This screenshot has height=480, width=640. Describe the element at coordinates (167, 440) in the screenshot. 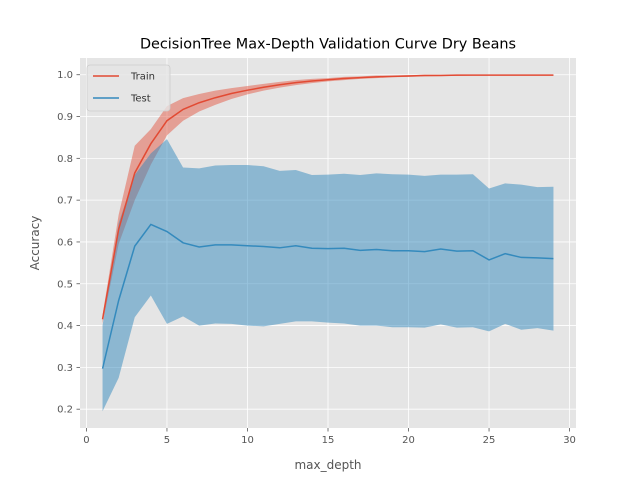

I see `x-tick-label: 5` at that location.